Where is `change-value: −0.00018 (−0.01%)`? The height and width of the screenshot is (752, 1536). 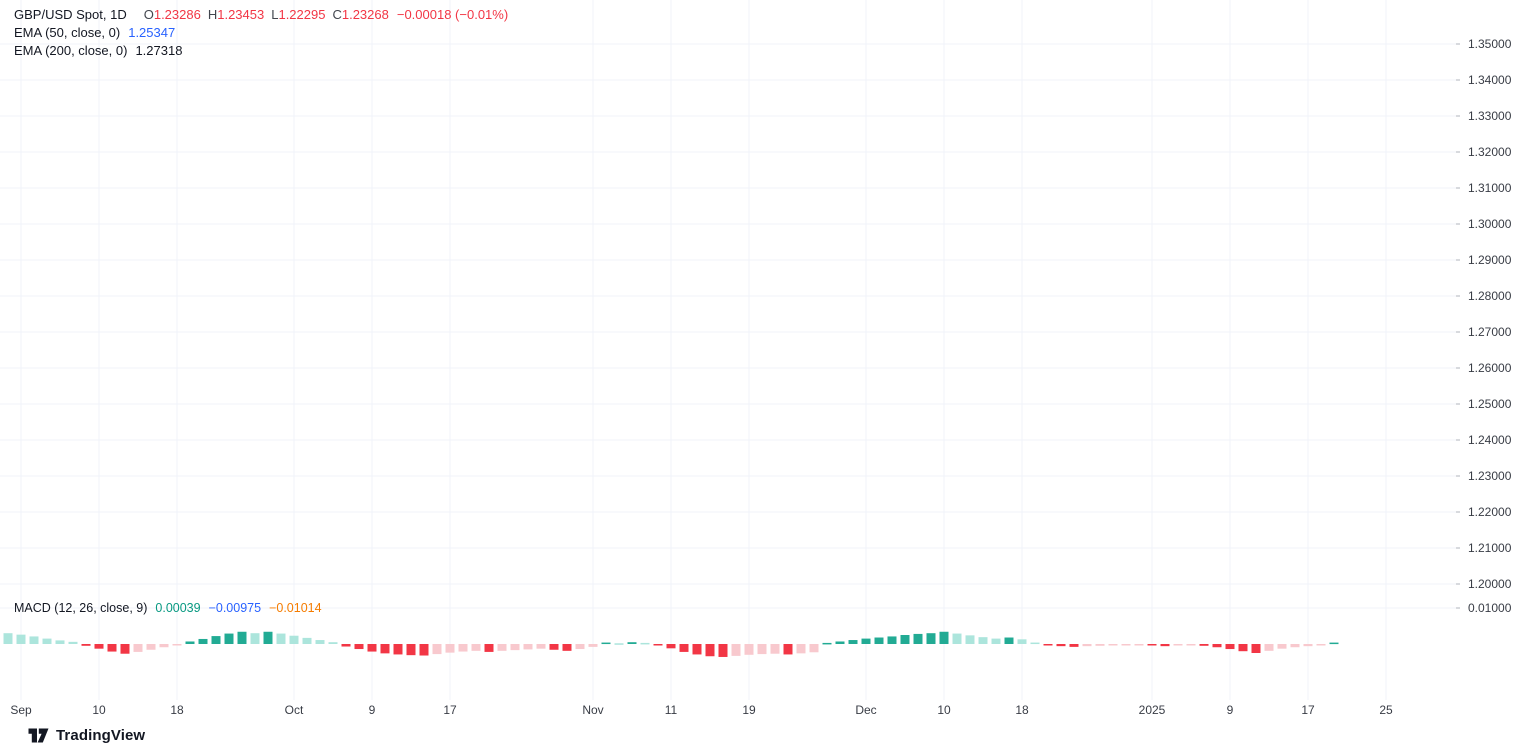 change-value: −0.00018 (−0.01%) is located at coordinates (452, 14).